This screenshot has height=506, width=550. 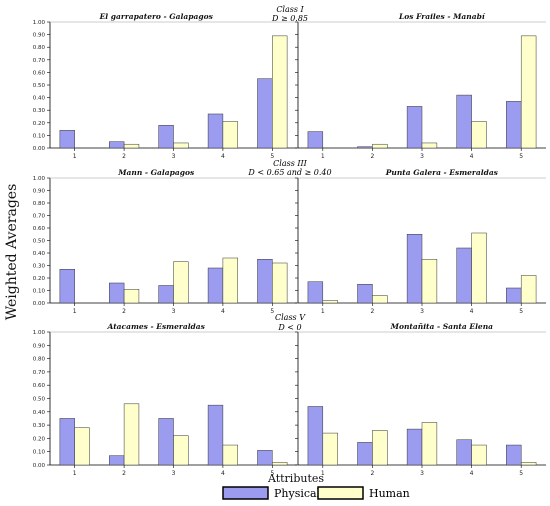 I want to click on y-tick-label: 0.20, so click(x=39, y=279).